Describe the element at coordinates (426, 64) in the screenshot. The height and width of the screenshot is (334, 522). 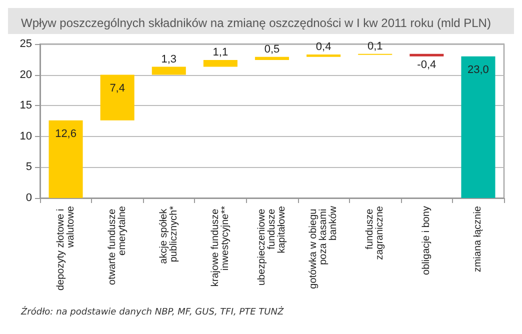
I see `data-label: -0,4` at that location.